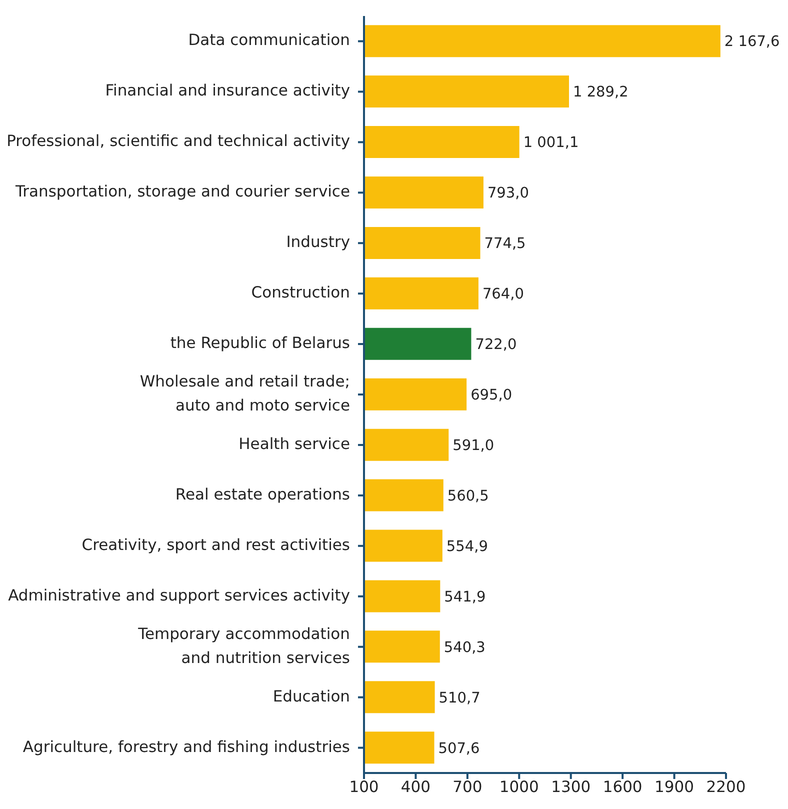 The image size is (788, 809). I want to click on y-tick-label: Wholesale and retail trade; auto and moto service, so click(245, 393).